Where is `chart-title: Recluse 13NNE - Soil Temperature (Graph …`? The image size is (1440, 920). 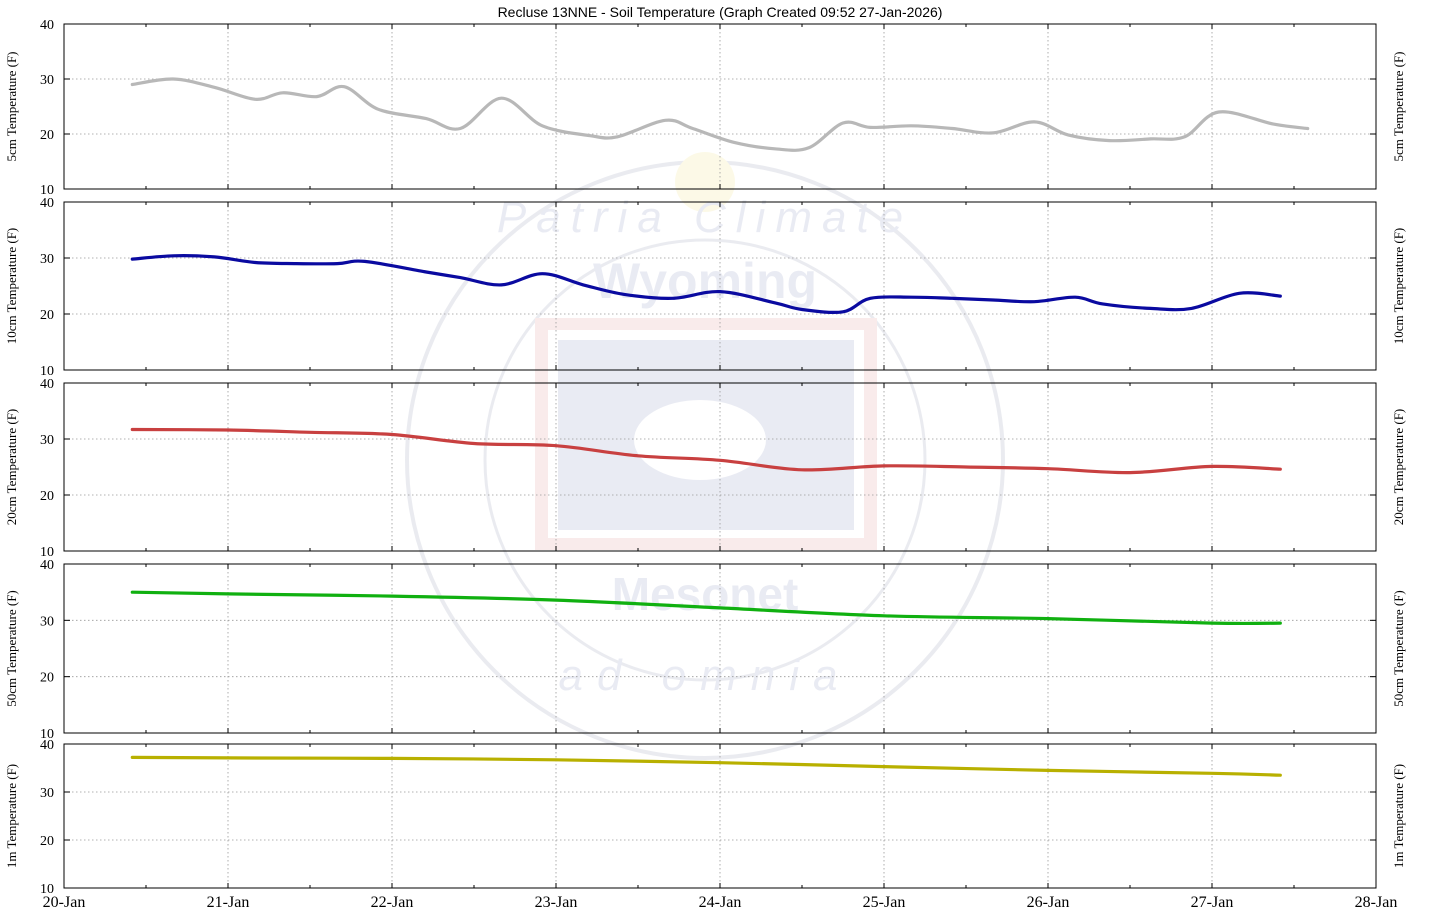 chart-title: Recluse 13NNE - Soil Temperature (Graph … is located at coordinates (720, 12).